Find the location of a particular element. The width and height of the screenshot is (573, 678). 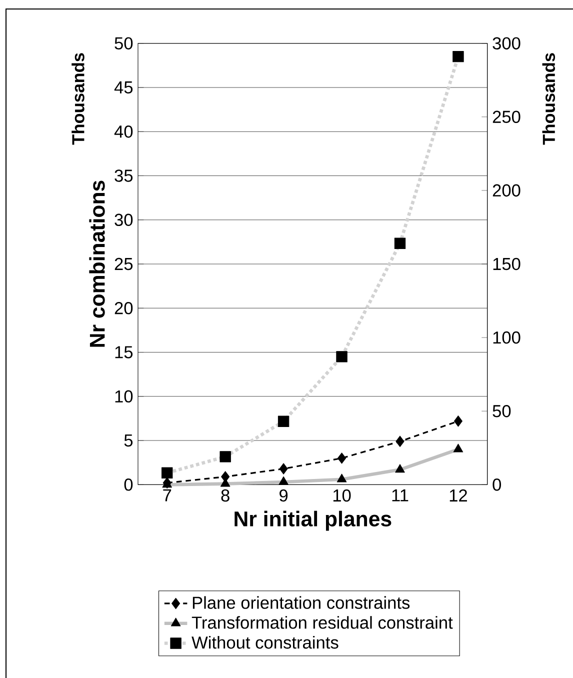

legend-label: Plane orientation constraints is located at coordinates (301, 602).